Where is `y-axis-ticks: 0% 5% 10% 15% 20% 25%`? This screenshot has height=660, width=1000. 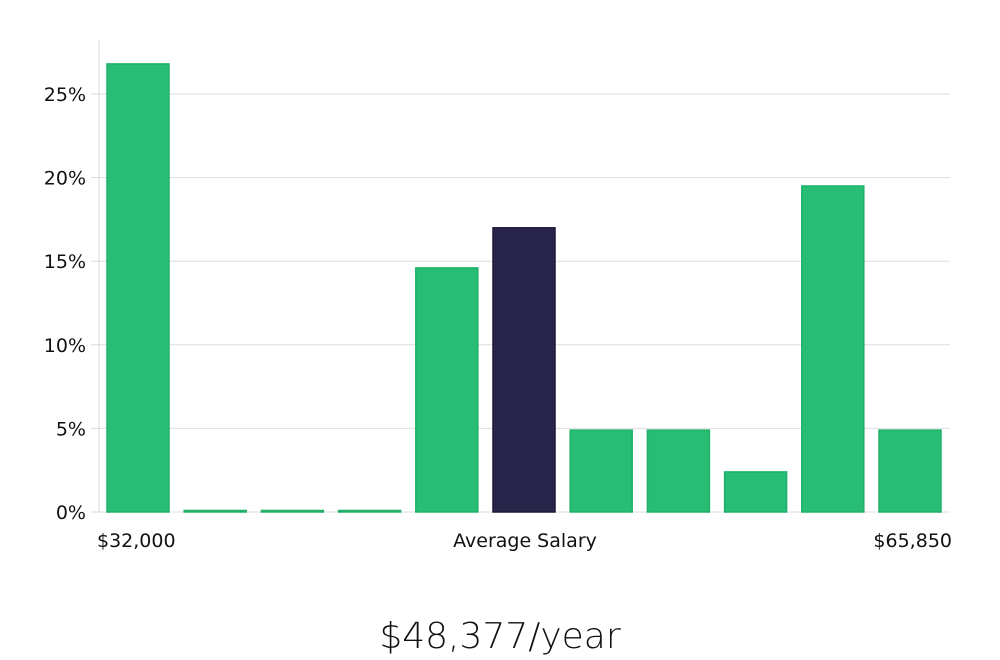 y-axis-ticks: 0% 5% 10% 15% 20% 25% is located at coordinates (71, 304).